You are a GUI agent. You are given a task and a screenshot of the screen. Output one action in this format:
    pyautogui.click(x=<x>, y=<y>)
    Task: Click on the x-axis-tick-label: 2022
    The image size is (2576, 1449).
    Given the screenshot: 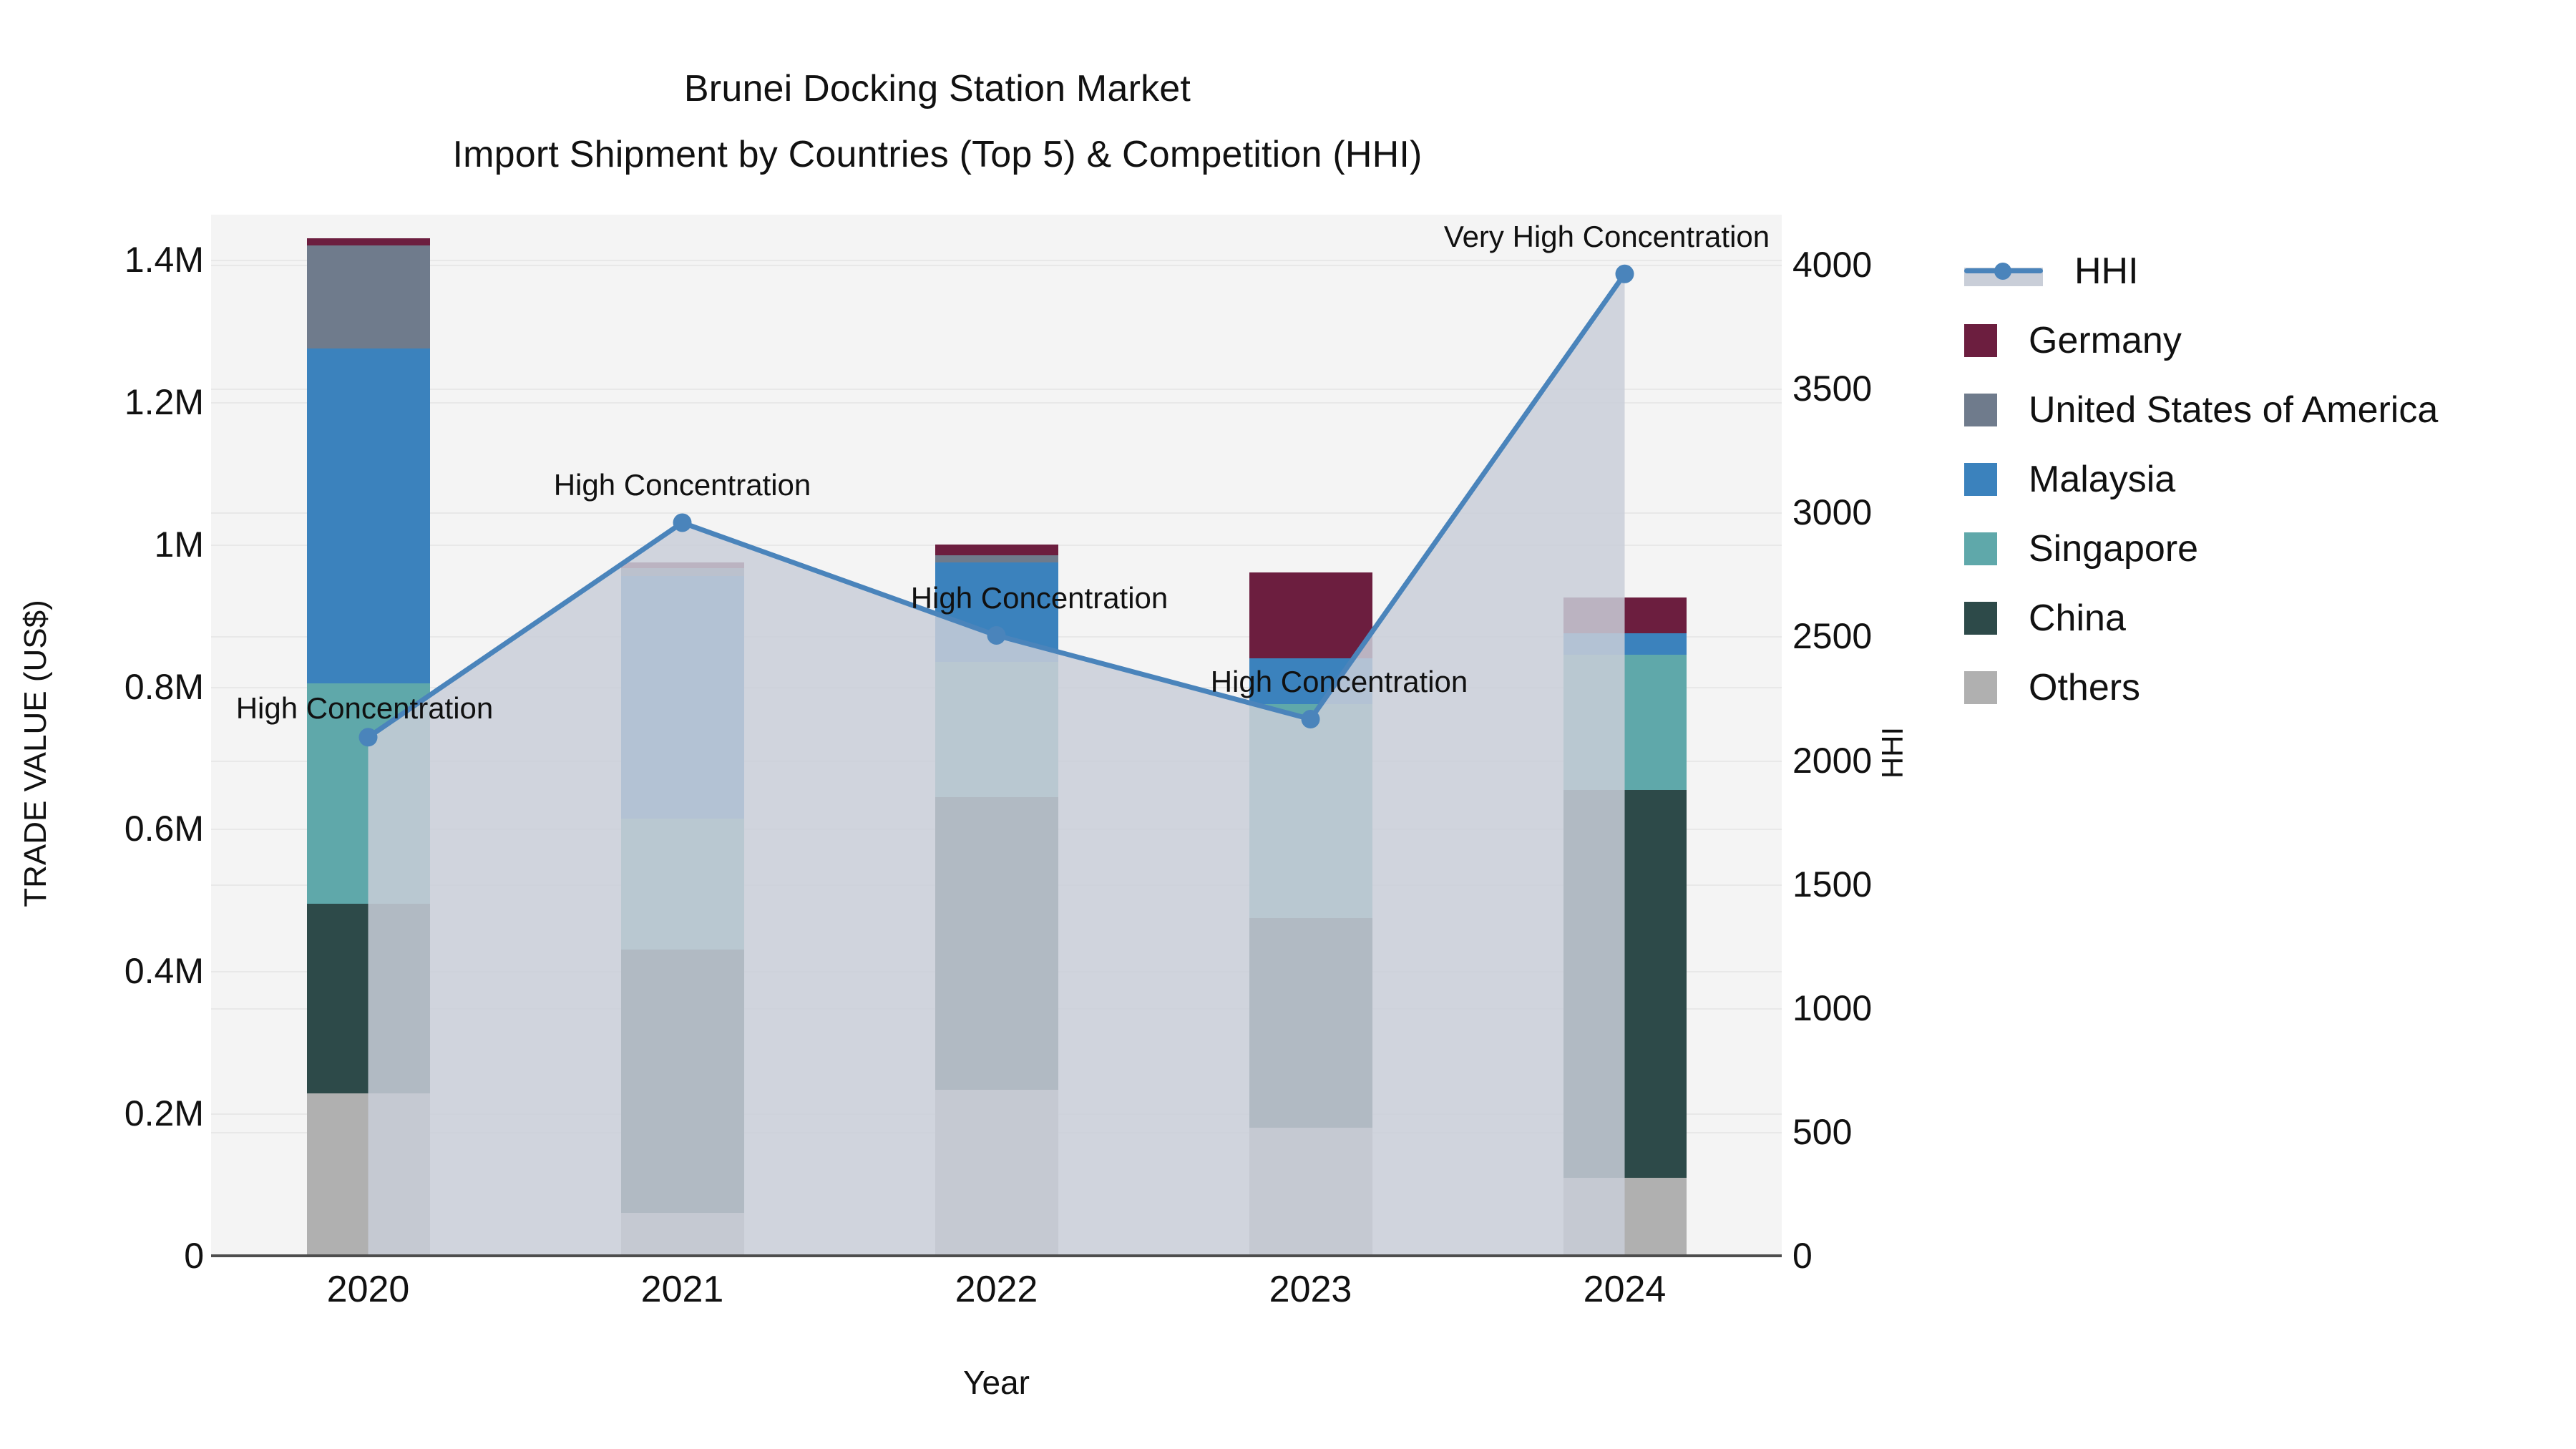 What is the action you would take?
    pyautogui.click(x=996, y=1289)
    